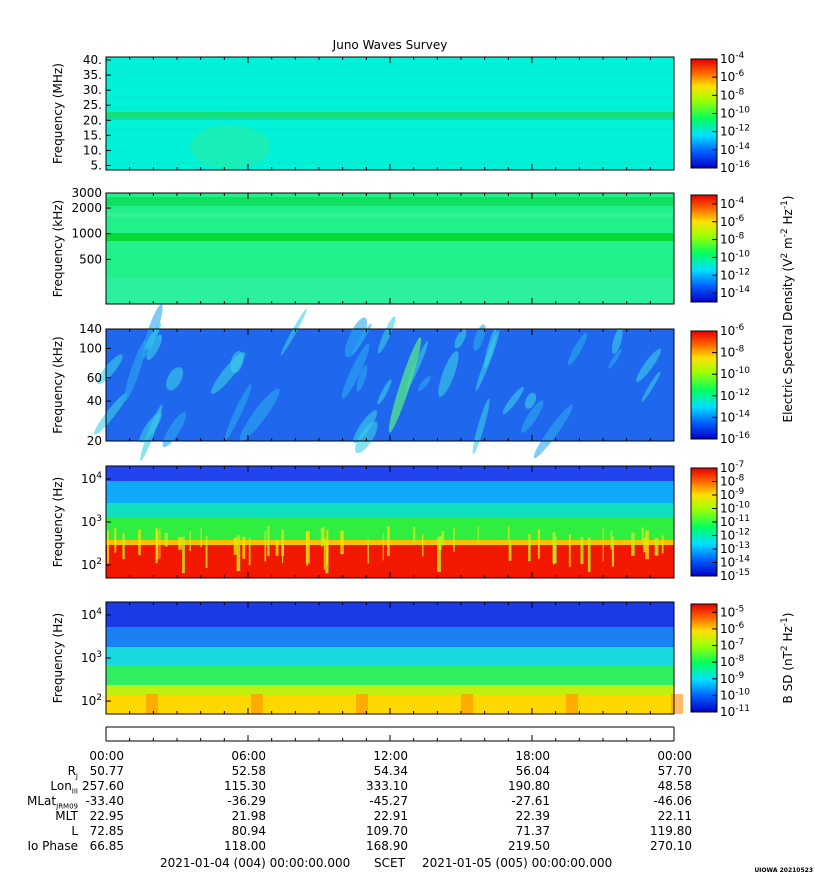  What do you see at coordinates (92, 120) in the screenshot?
I see `y-tick-label: 20.` at bounding box center [92, 120].